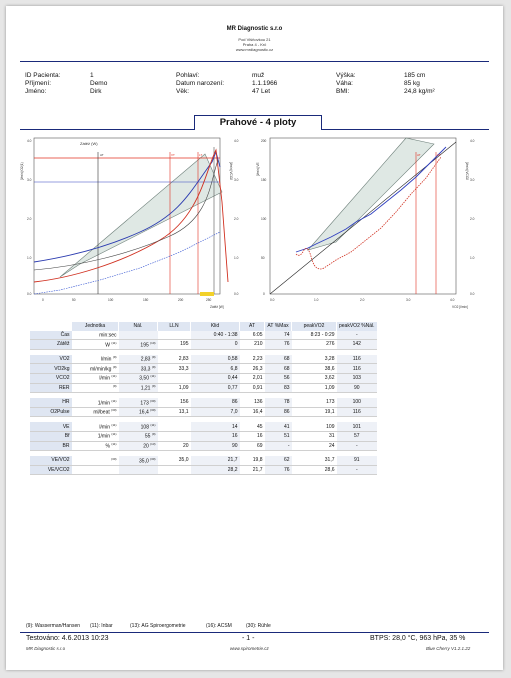 The image size is (511, 678). What do you see at coordinates (138, 446) in the screenshot?
I see `cell-nal: 20 (13)` at bounding box center [138, 446].